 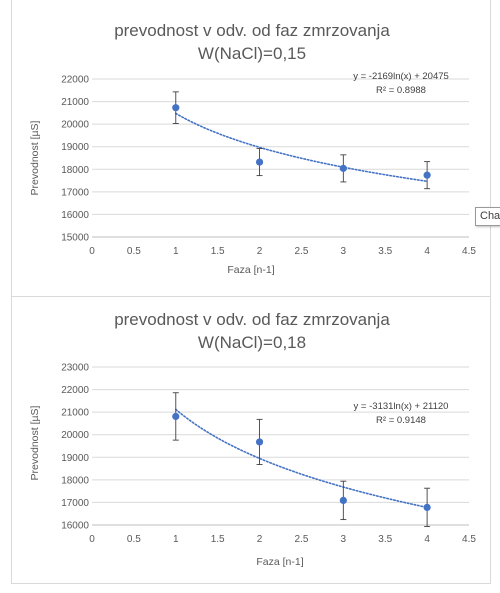 What do you see at coordinates (75, 238) in the screenshot?
I see `y-tick-label: 15000` at bounding box center [75, 238].